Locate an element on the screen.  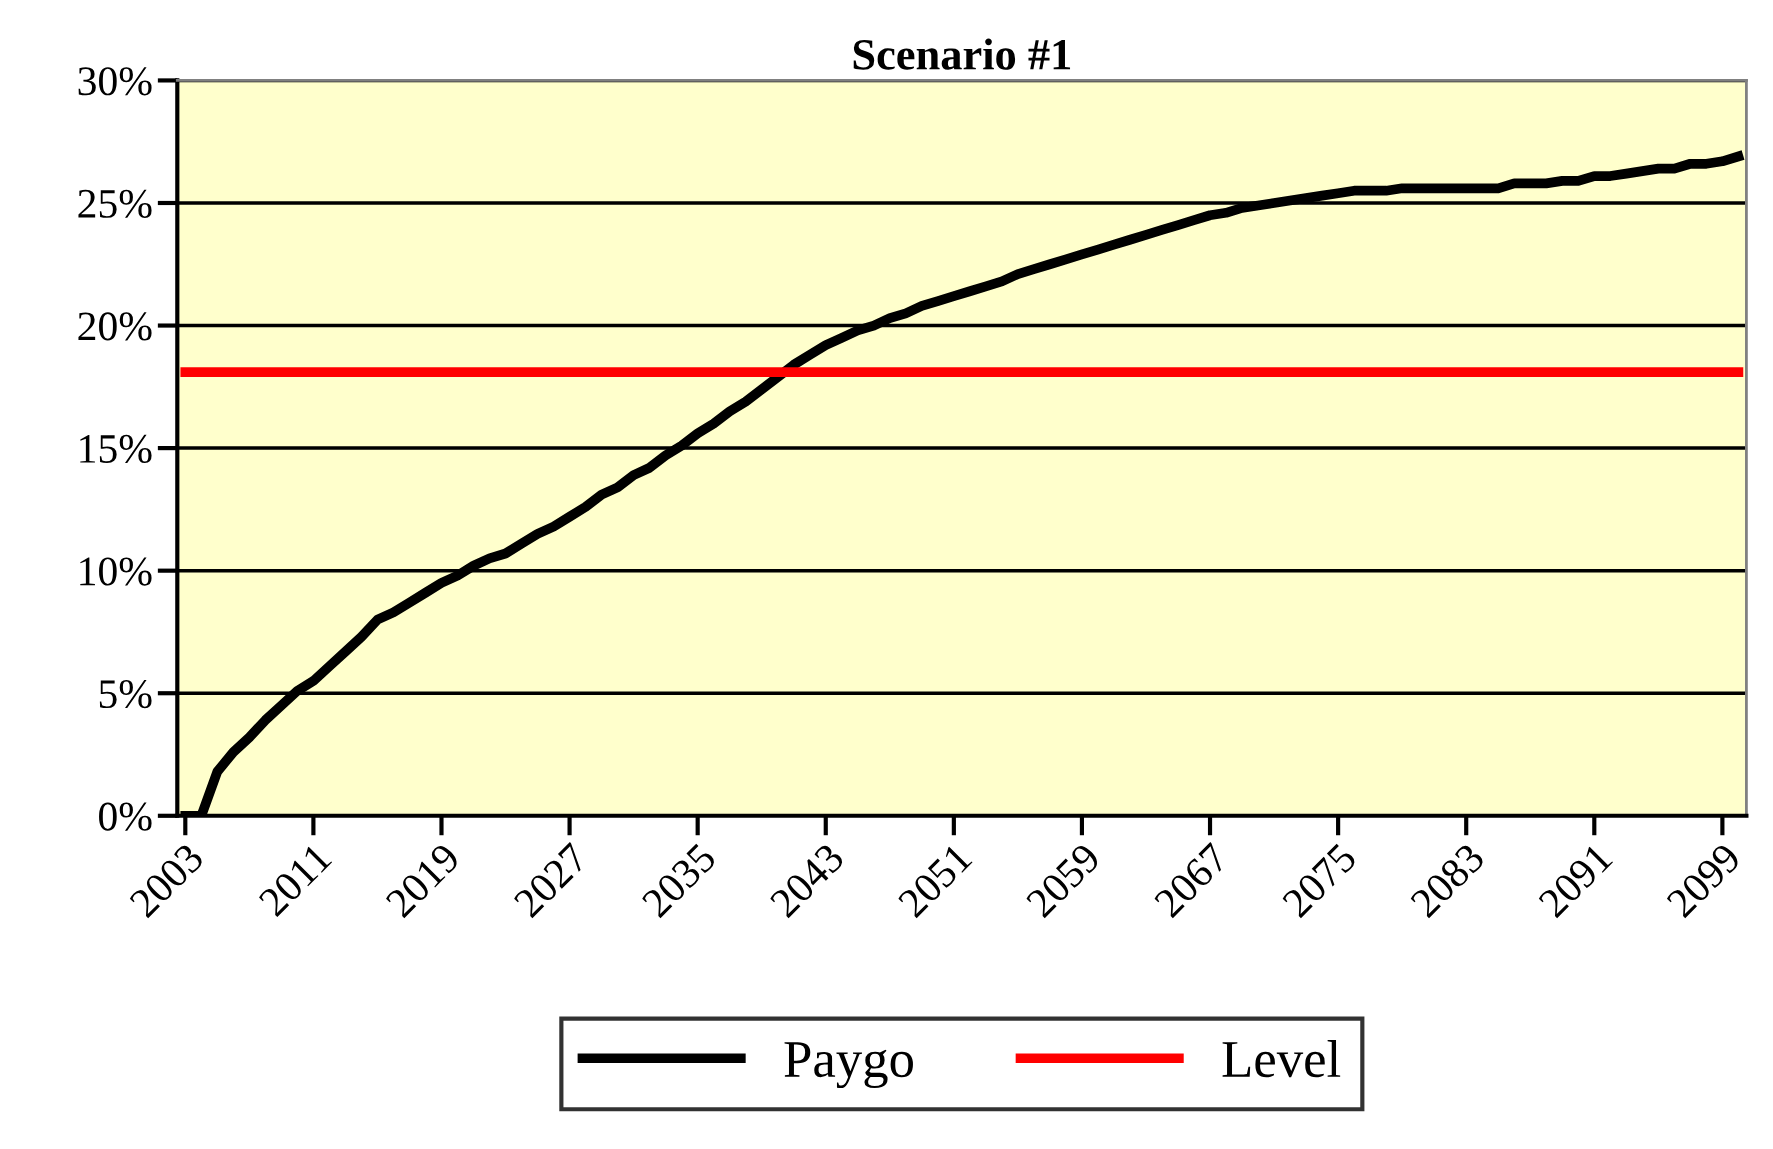
chart-title: Scenario #1 is located at coordinates (962, 54).